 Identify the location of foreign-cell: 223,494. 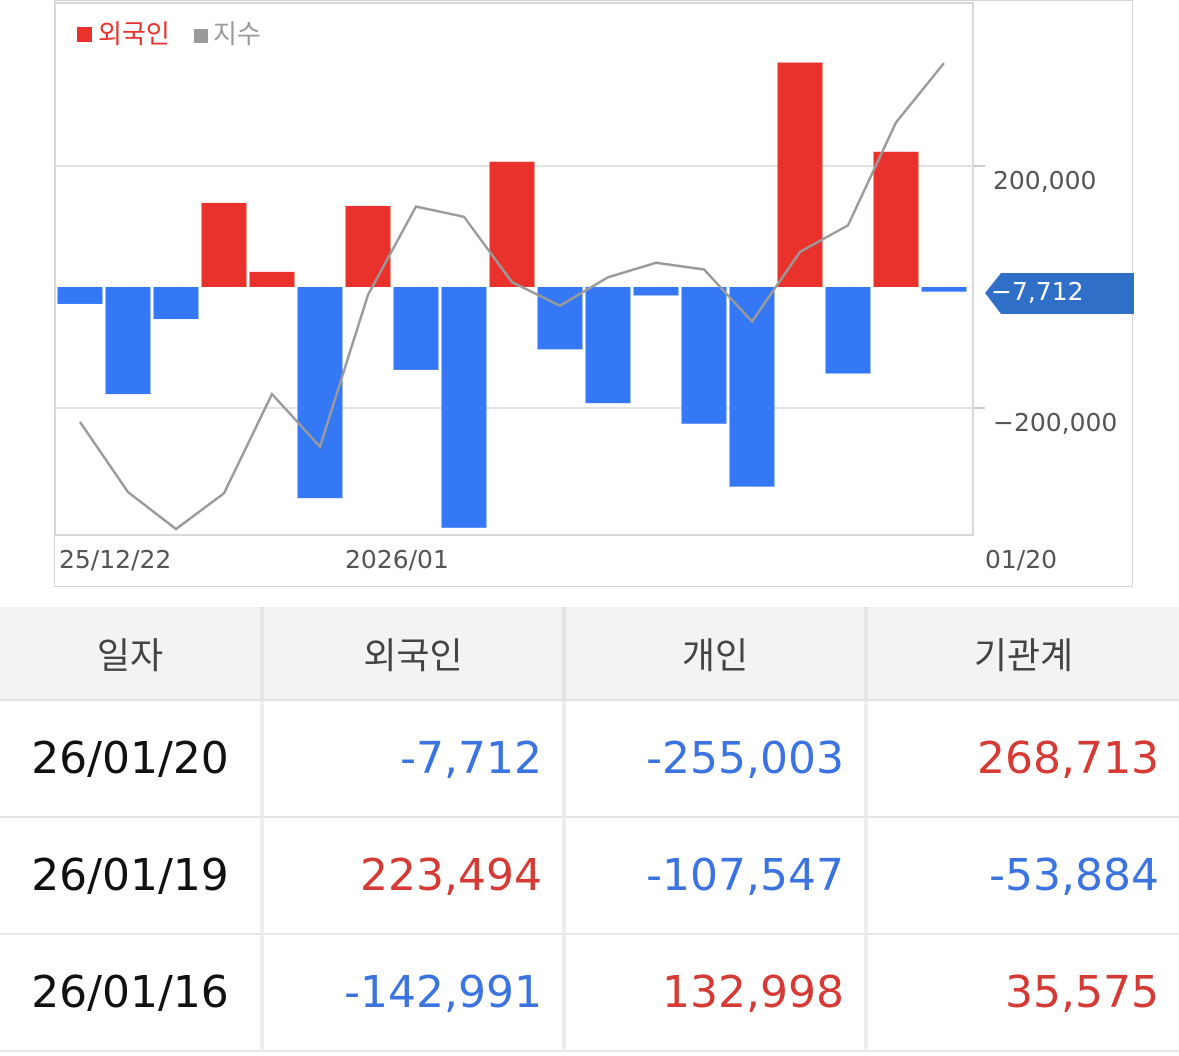
(415, 876).